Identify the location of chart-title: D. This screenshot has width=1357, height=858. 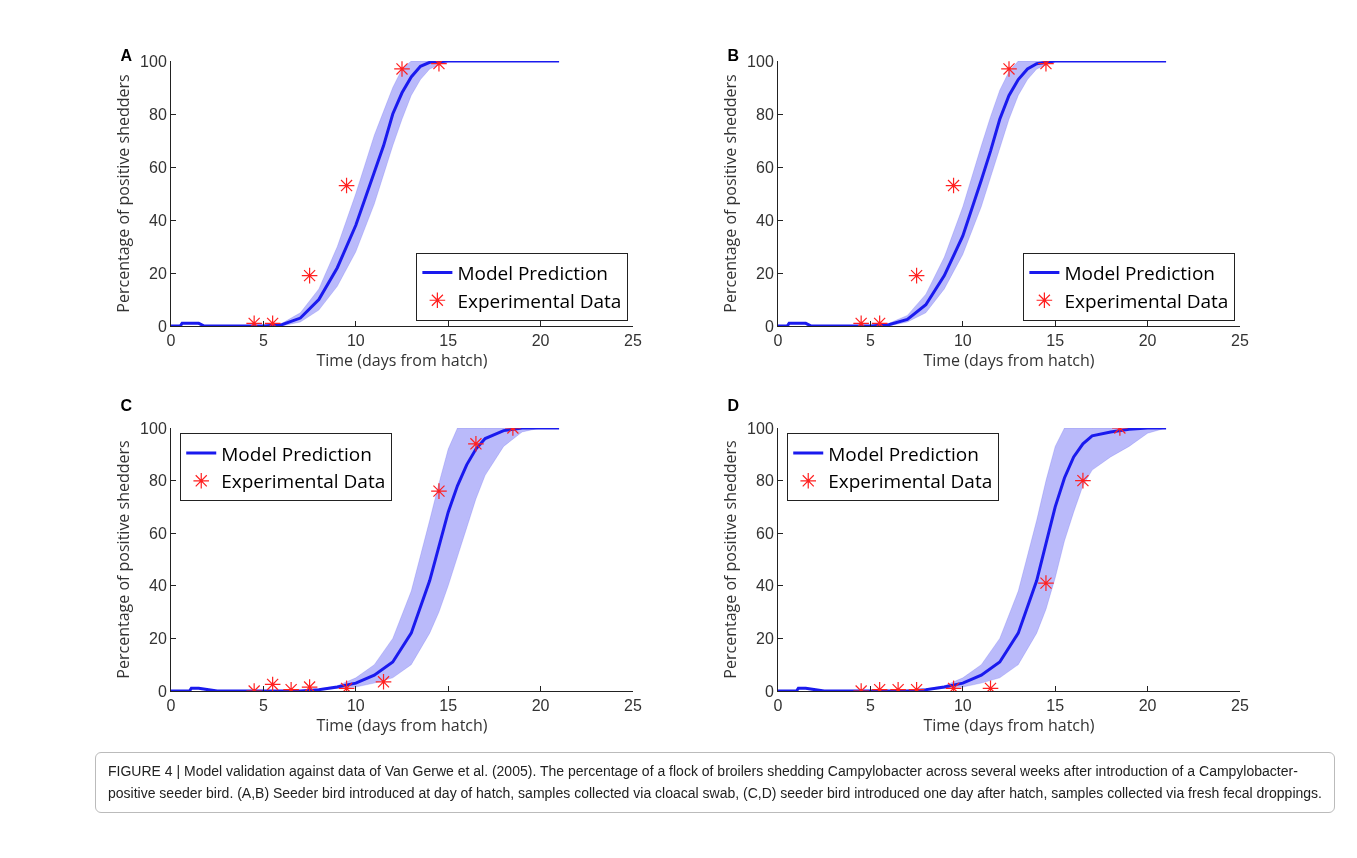
(733, 406).